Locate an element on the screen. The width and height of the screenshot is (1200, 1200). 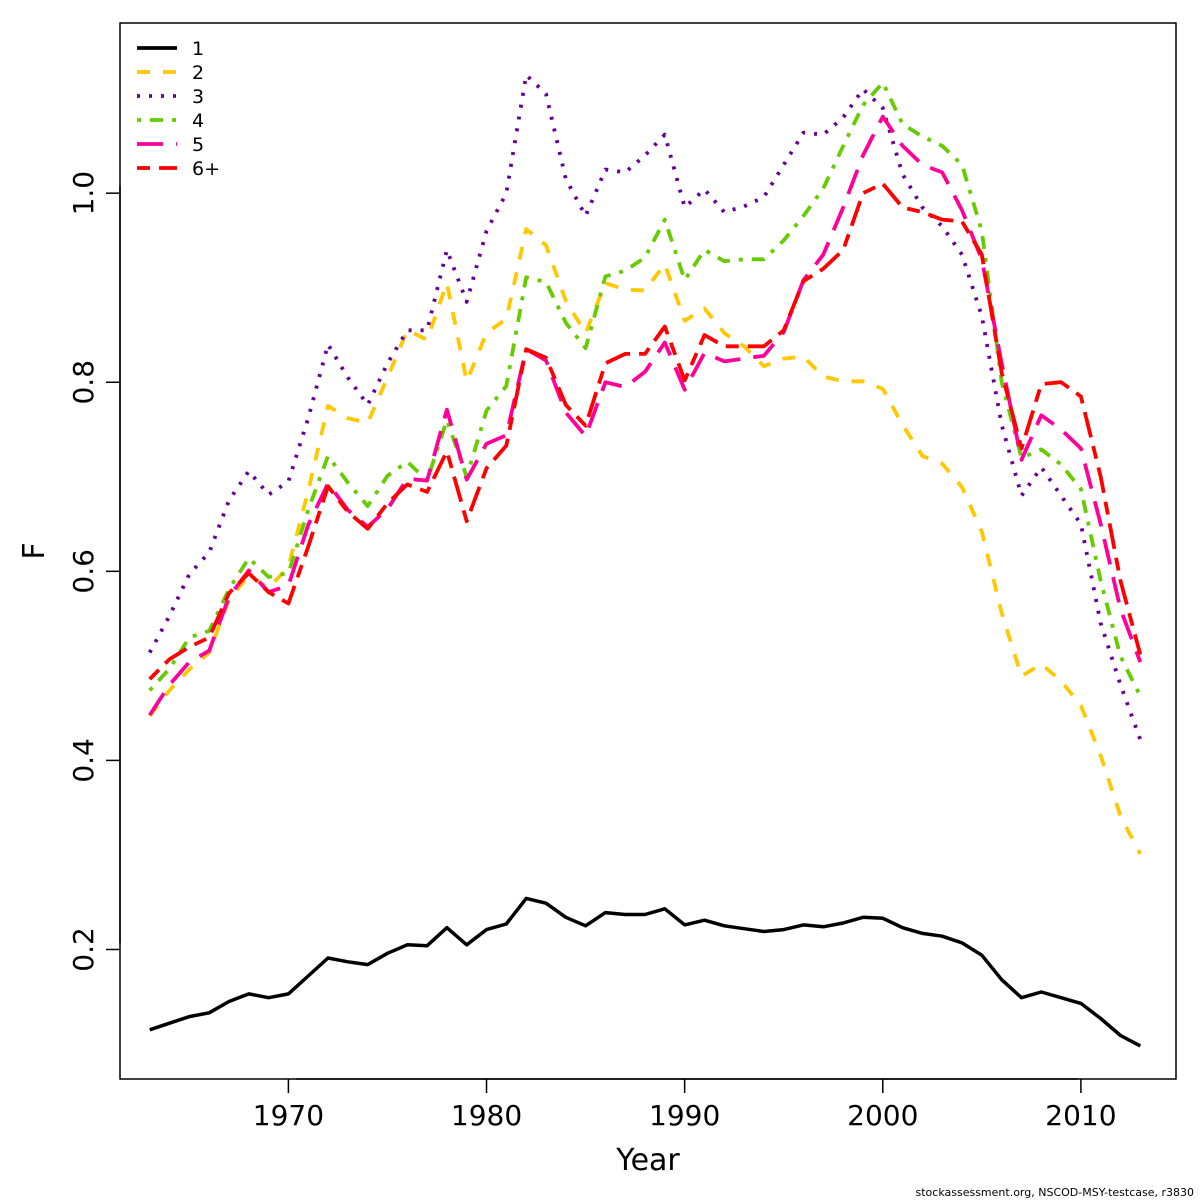
legend-label-3: 3 is located at coordinates (198, 97).